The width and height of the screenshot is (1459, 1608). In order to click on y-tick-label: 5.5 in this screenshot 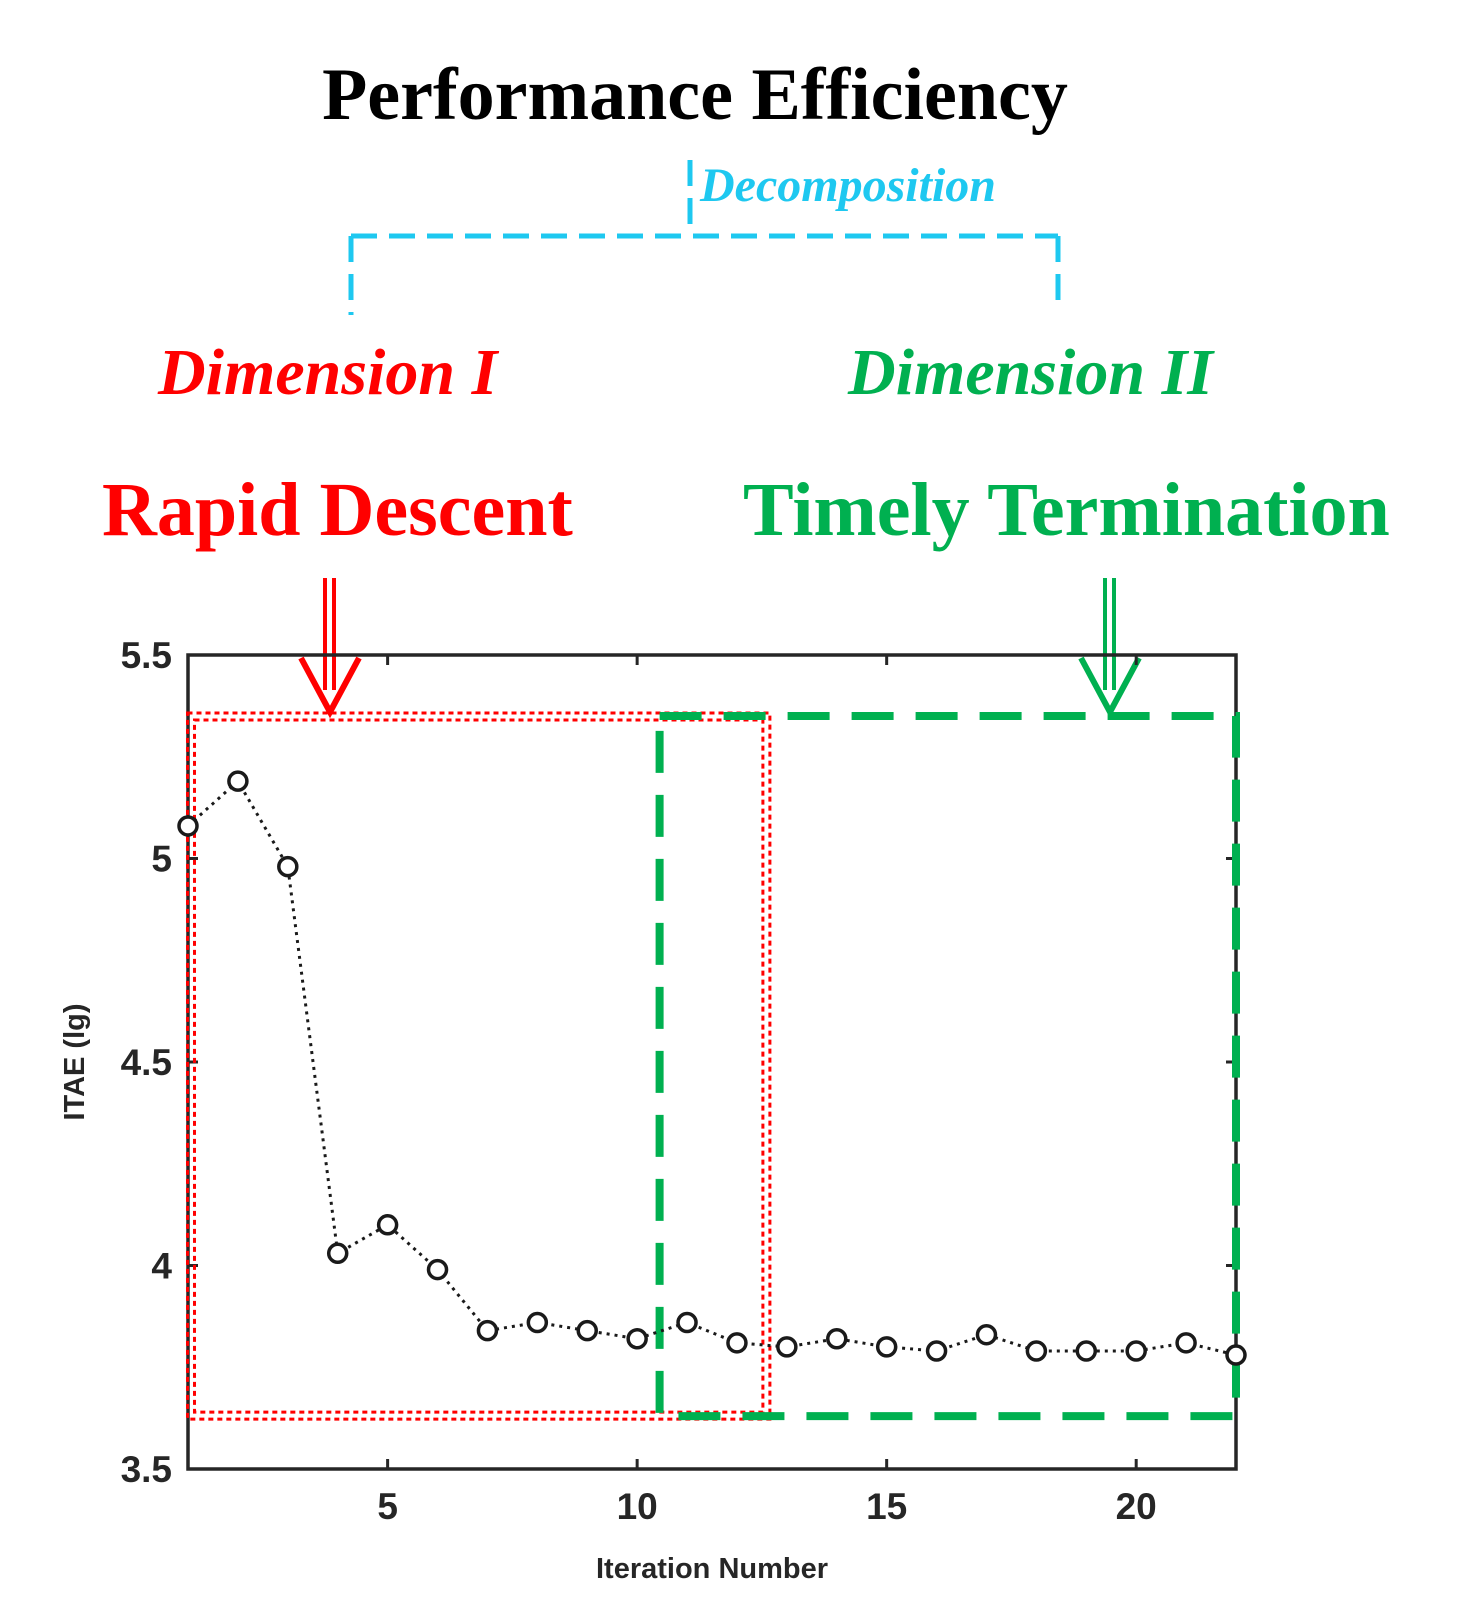, I will do `click(146, 655)`.